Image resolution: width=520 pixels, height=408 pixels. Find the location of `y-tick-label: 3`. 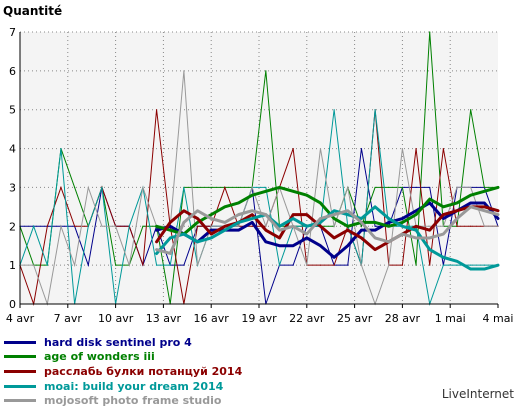

y-tick-label: 3 is located at coordinates (12, 187).